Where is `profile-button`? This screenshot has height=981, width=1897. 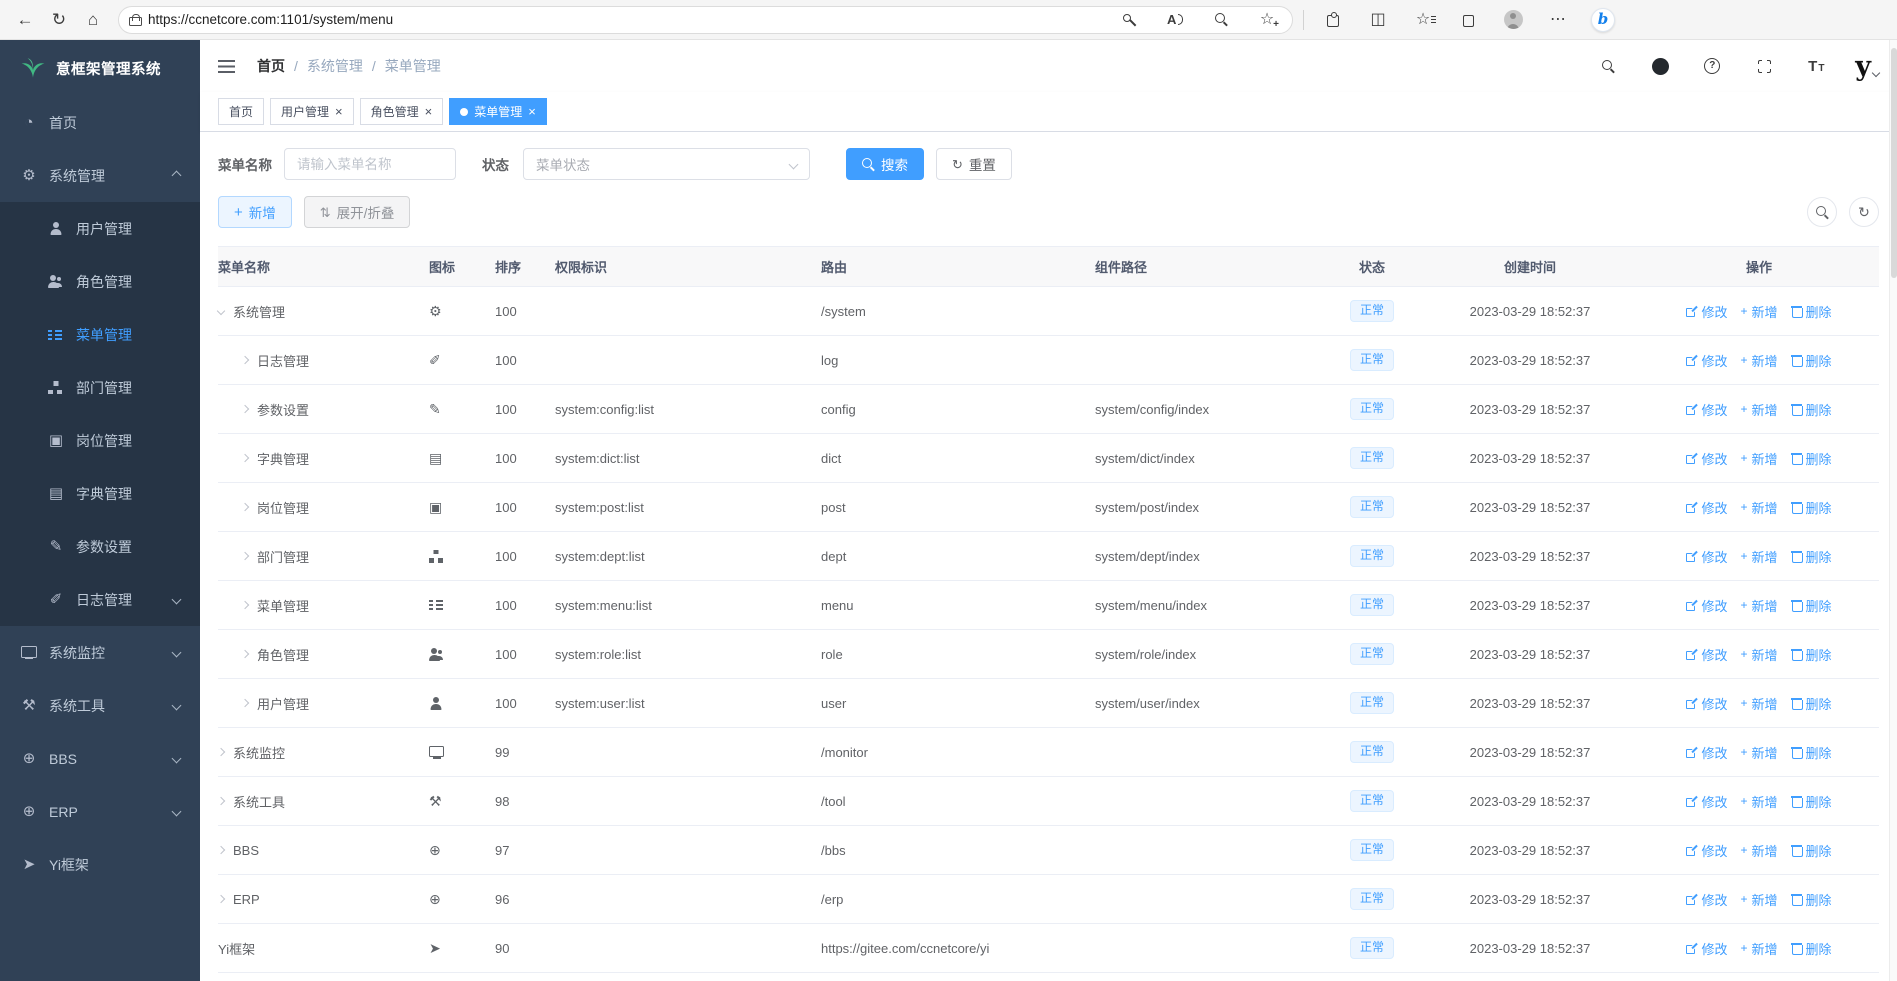 profile-button is located at coordinates (1513, 20).